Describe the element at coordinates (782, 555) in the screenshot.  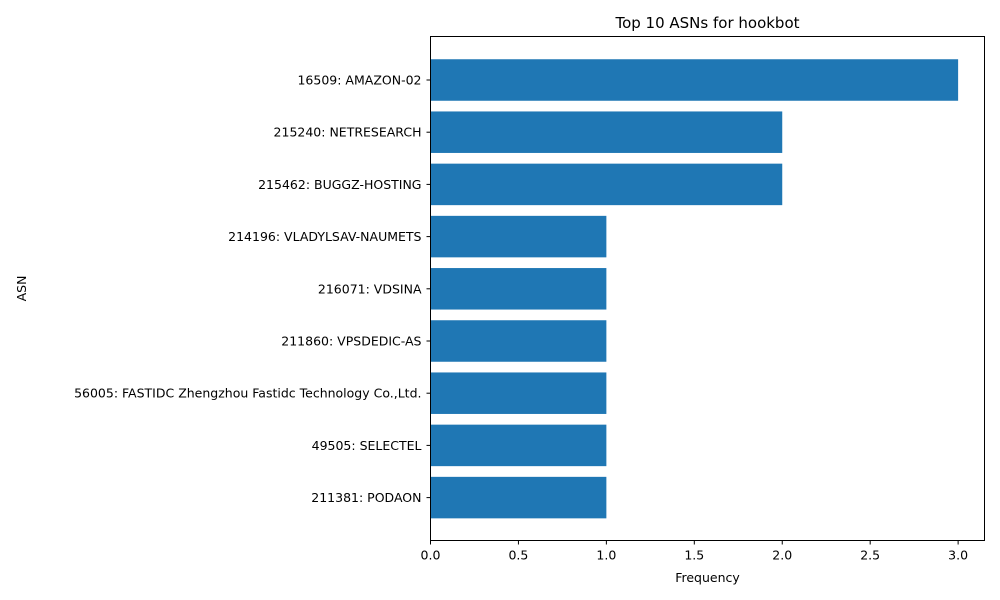
I see `x-tick-label: 2.0` at that location.